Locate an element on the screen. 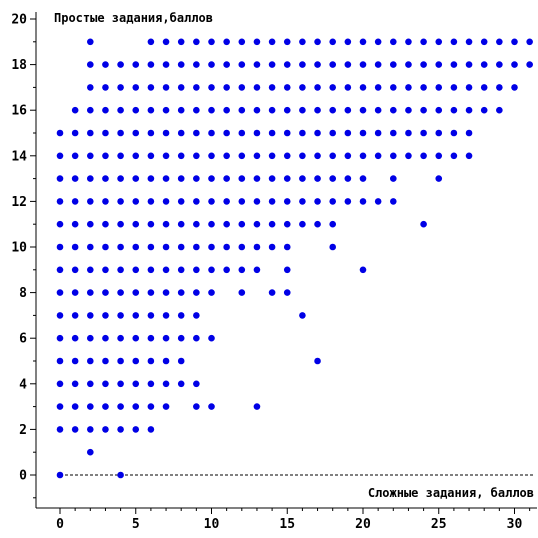 The height and width of the screenshot is (538, 538). x-tick-label: 20 is located at coordinates (363, 524).